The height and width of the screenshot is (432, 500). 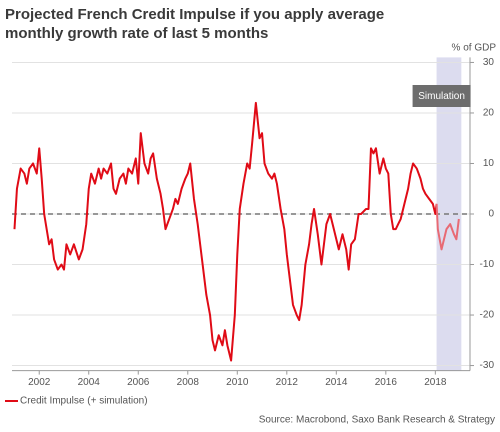 I want to click on y-tick-label: 20, so click(x=489, y=113).